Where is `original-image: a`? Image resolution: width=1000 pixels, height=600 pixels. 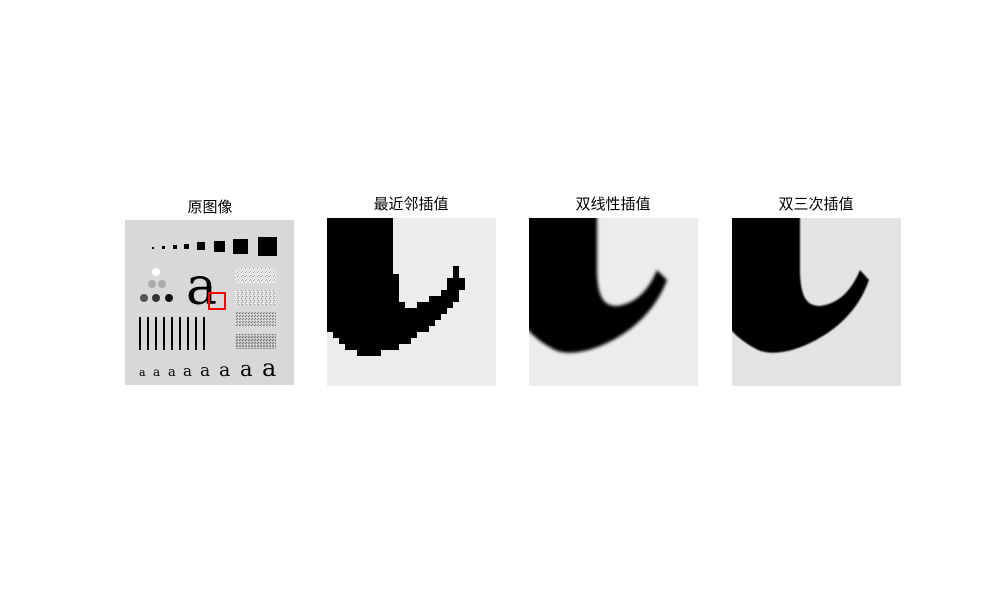 original-image: a is located at coordinates (209, 302).